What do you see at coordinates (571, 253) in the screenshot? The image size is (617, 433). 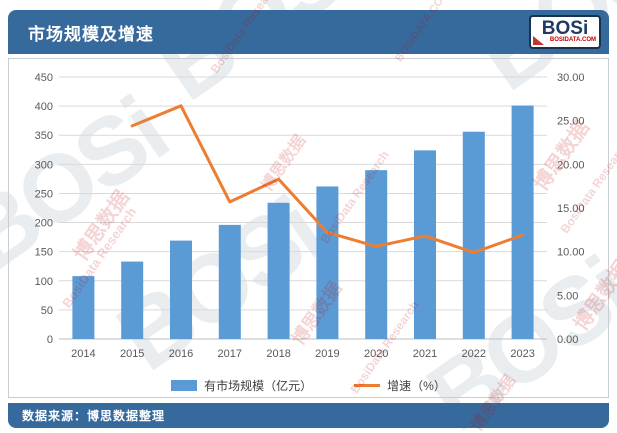 I see `svg-text: 10.00` at bounding box center [571, 253].